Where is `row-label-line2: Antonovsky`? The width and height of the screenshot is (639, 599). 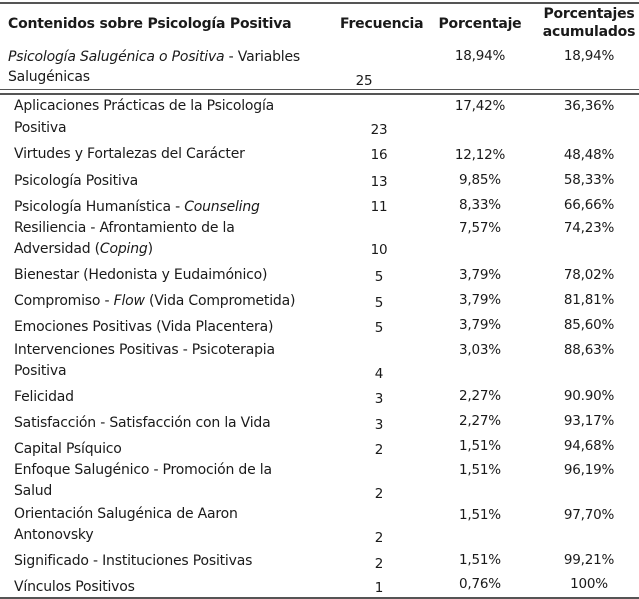
row-label-line2: Antonovsky is located at coordinates (54, 535).